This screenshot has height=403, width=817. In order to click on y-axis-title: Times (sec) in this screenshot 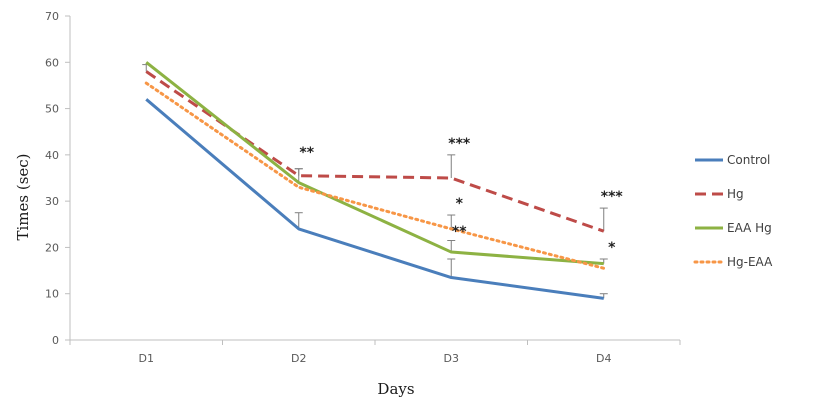, I will do `click(23, 196)`.